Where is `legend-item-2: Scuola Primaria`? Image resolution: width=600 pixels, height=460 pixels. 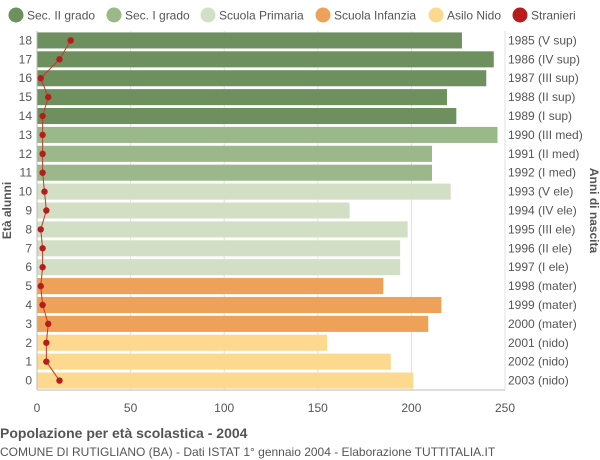 legend-item-2: Scuola Primaria is located at coordinates (252, 15).